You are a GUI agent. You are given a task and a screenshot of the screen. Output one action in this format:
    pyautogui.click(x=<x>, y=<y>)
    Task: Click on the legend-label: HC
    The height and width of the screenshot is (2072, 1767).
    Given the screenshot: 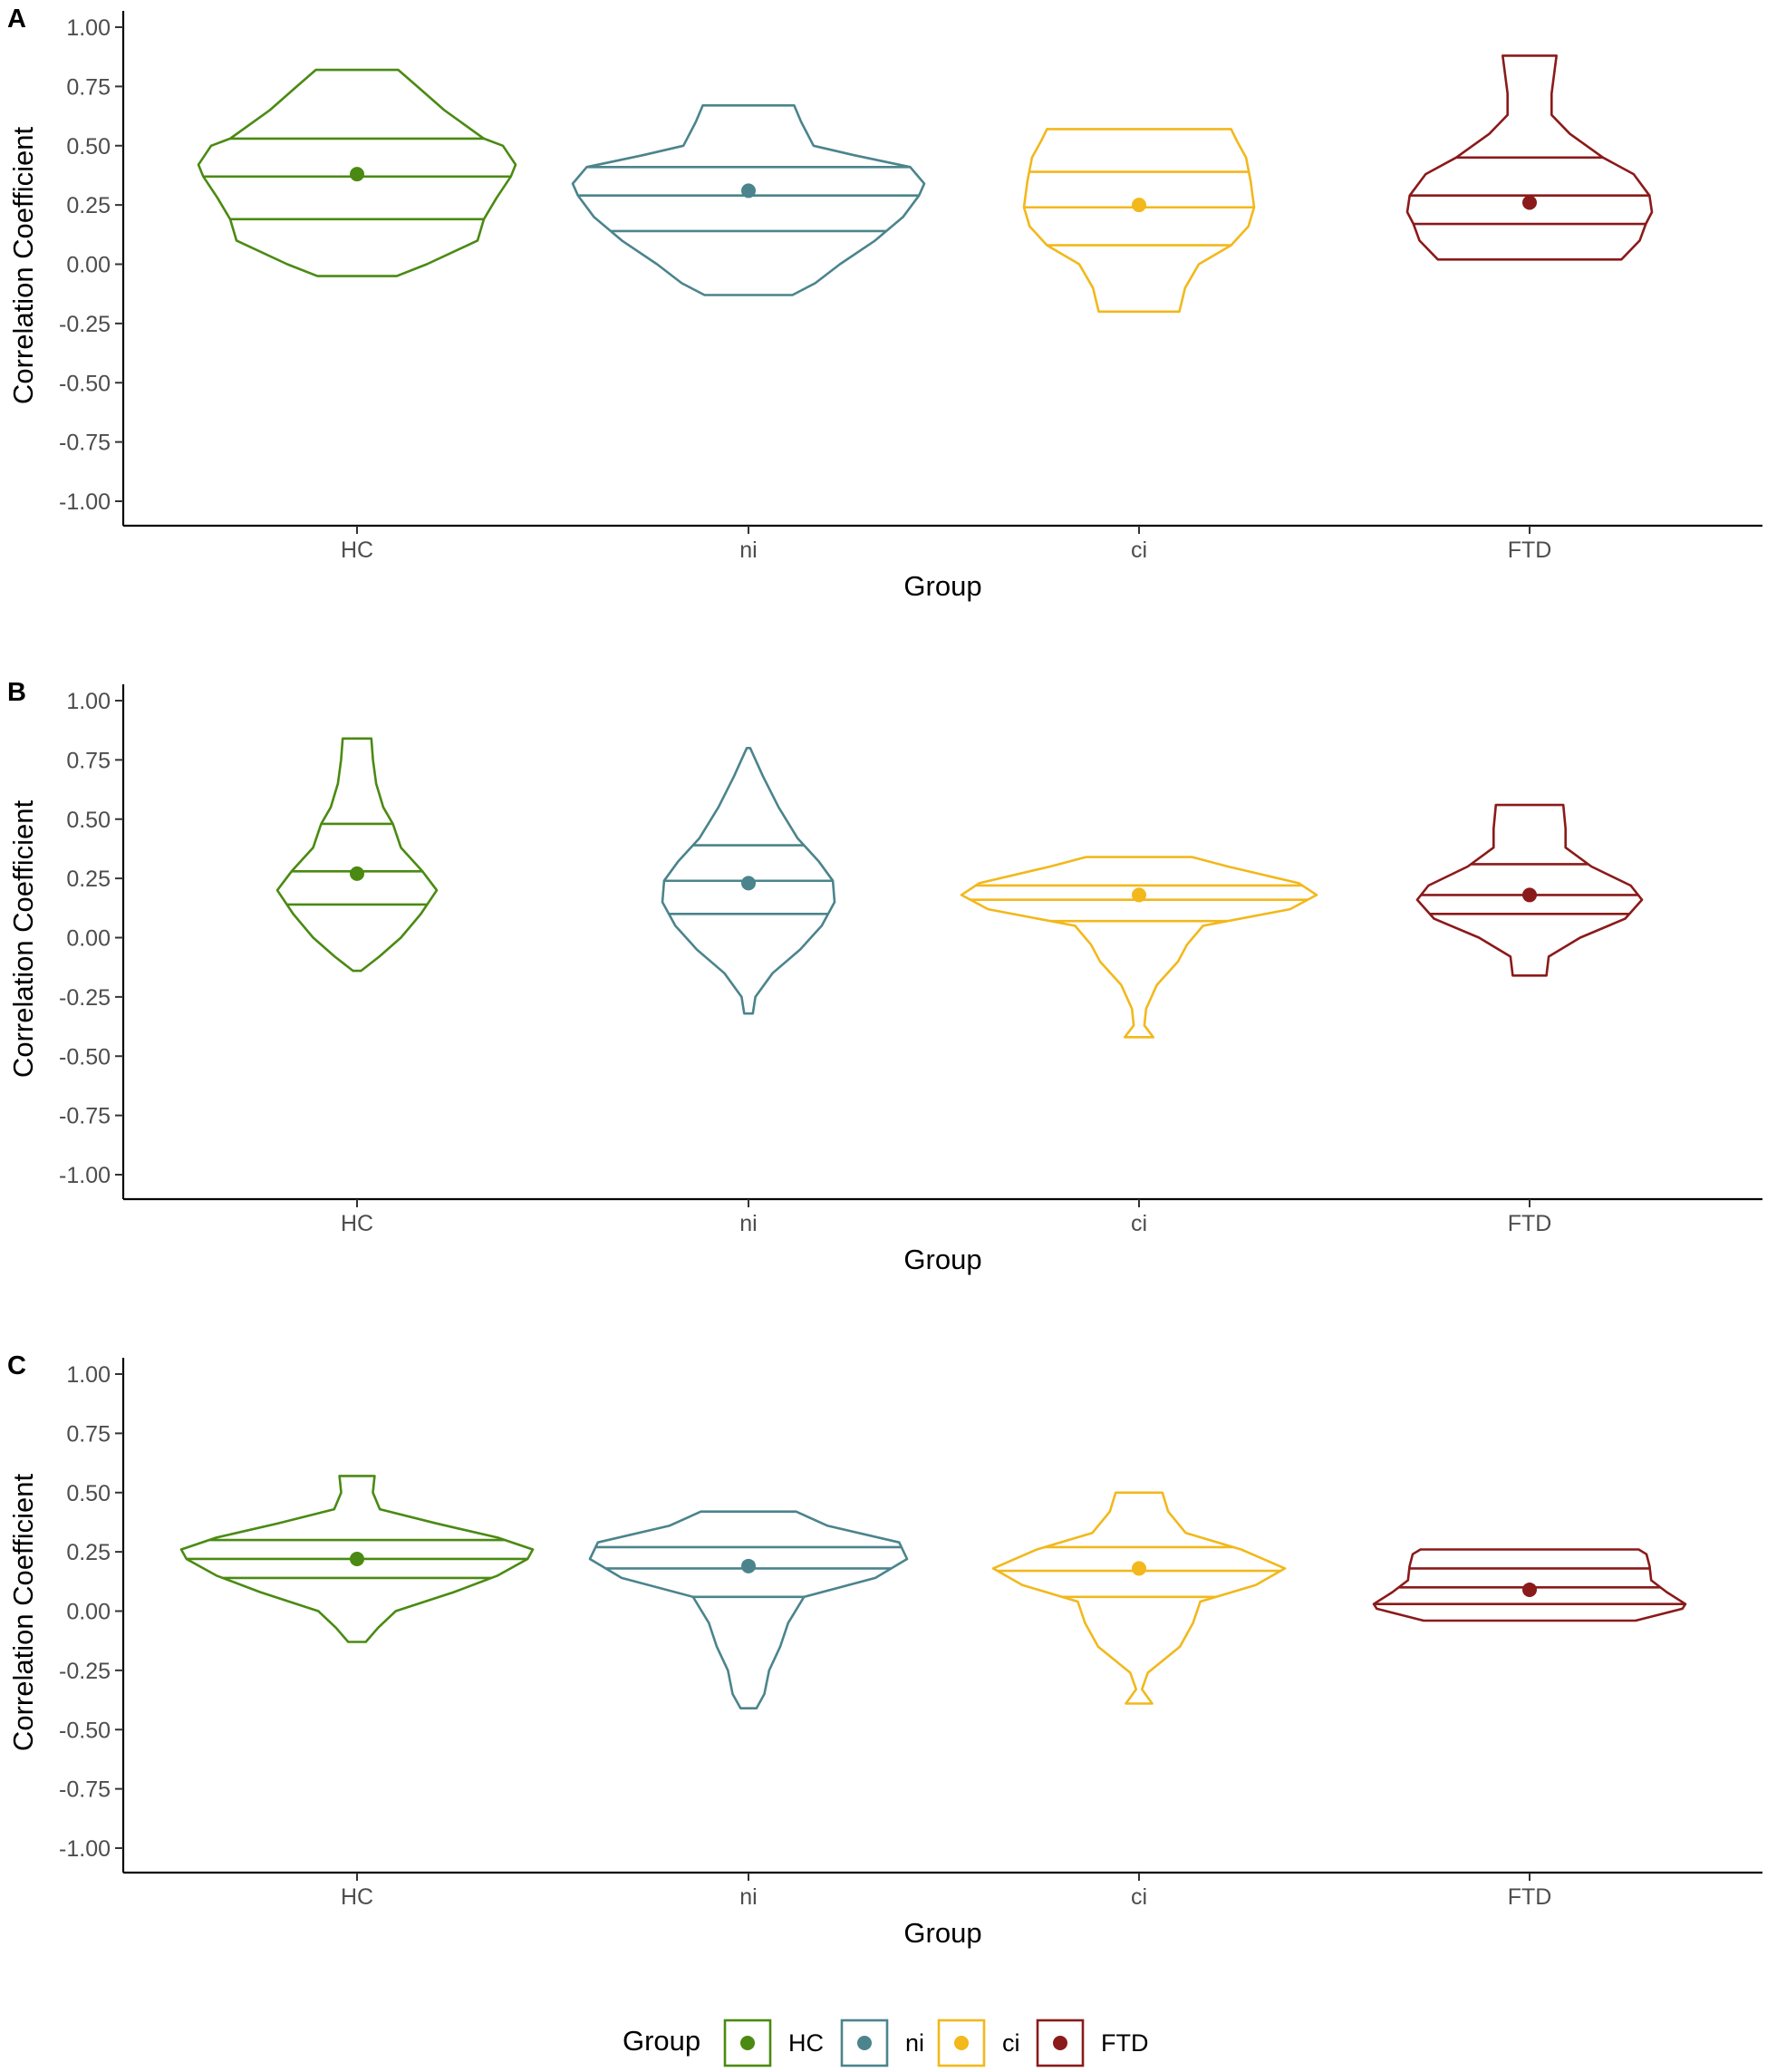 What is the action you would take?
    pyautogui.click(x=806, y=2043)
    